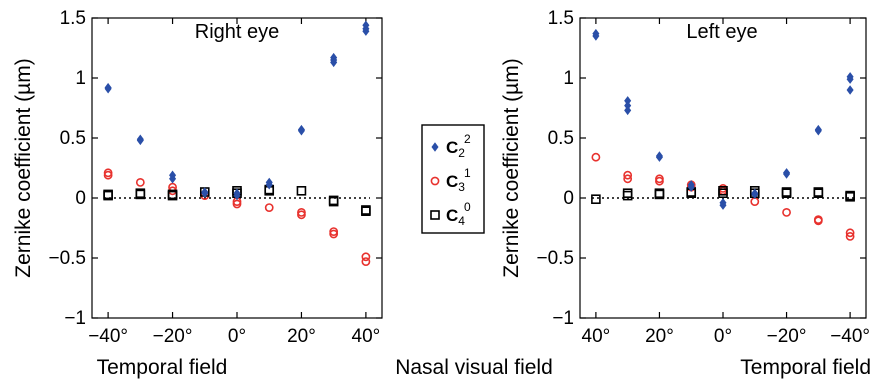  What do you see at coordinates (461, 221) in the screenshot?
I see `legend-label-subscript: 4` at bounding box center [461, 221].